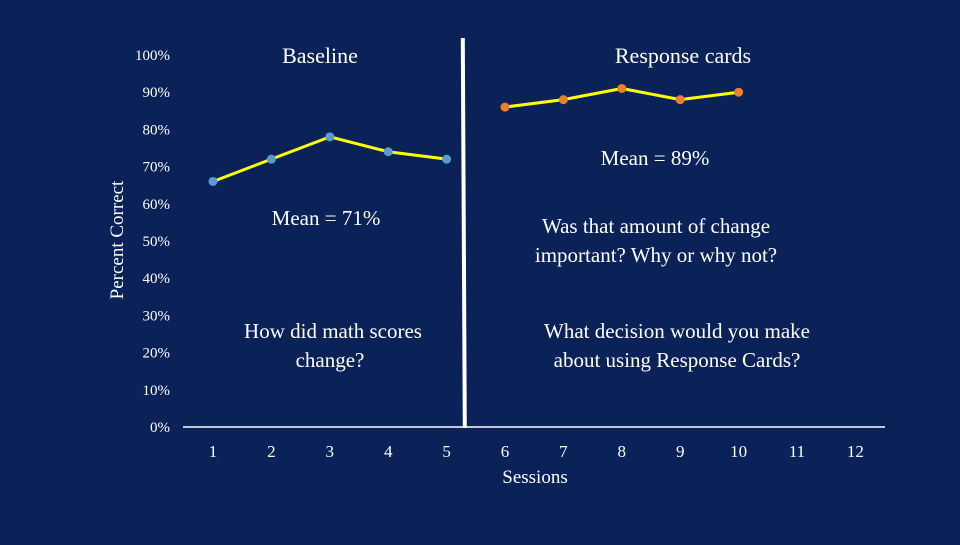 The width and height of the screenshot is (960, 545). What do you see at coordinates (463, 233) in the screenshot?
I see `phase-change-line` at bounding box center [463, 233].